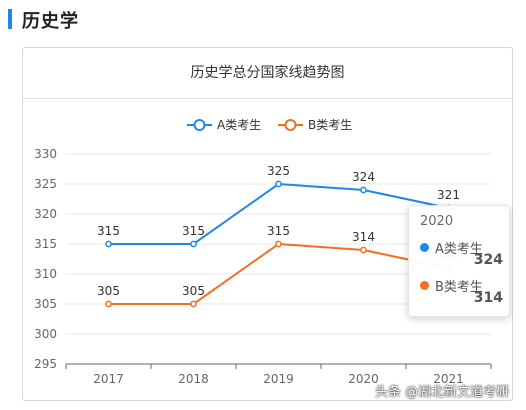 Image resolution: width=526 pixels, height=410 pixels. Describe the element at coordinates (45, 304) in the screenshot. I see `y-tick-label: 305` at that location.